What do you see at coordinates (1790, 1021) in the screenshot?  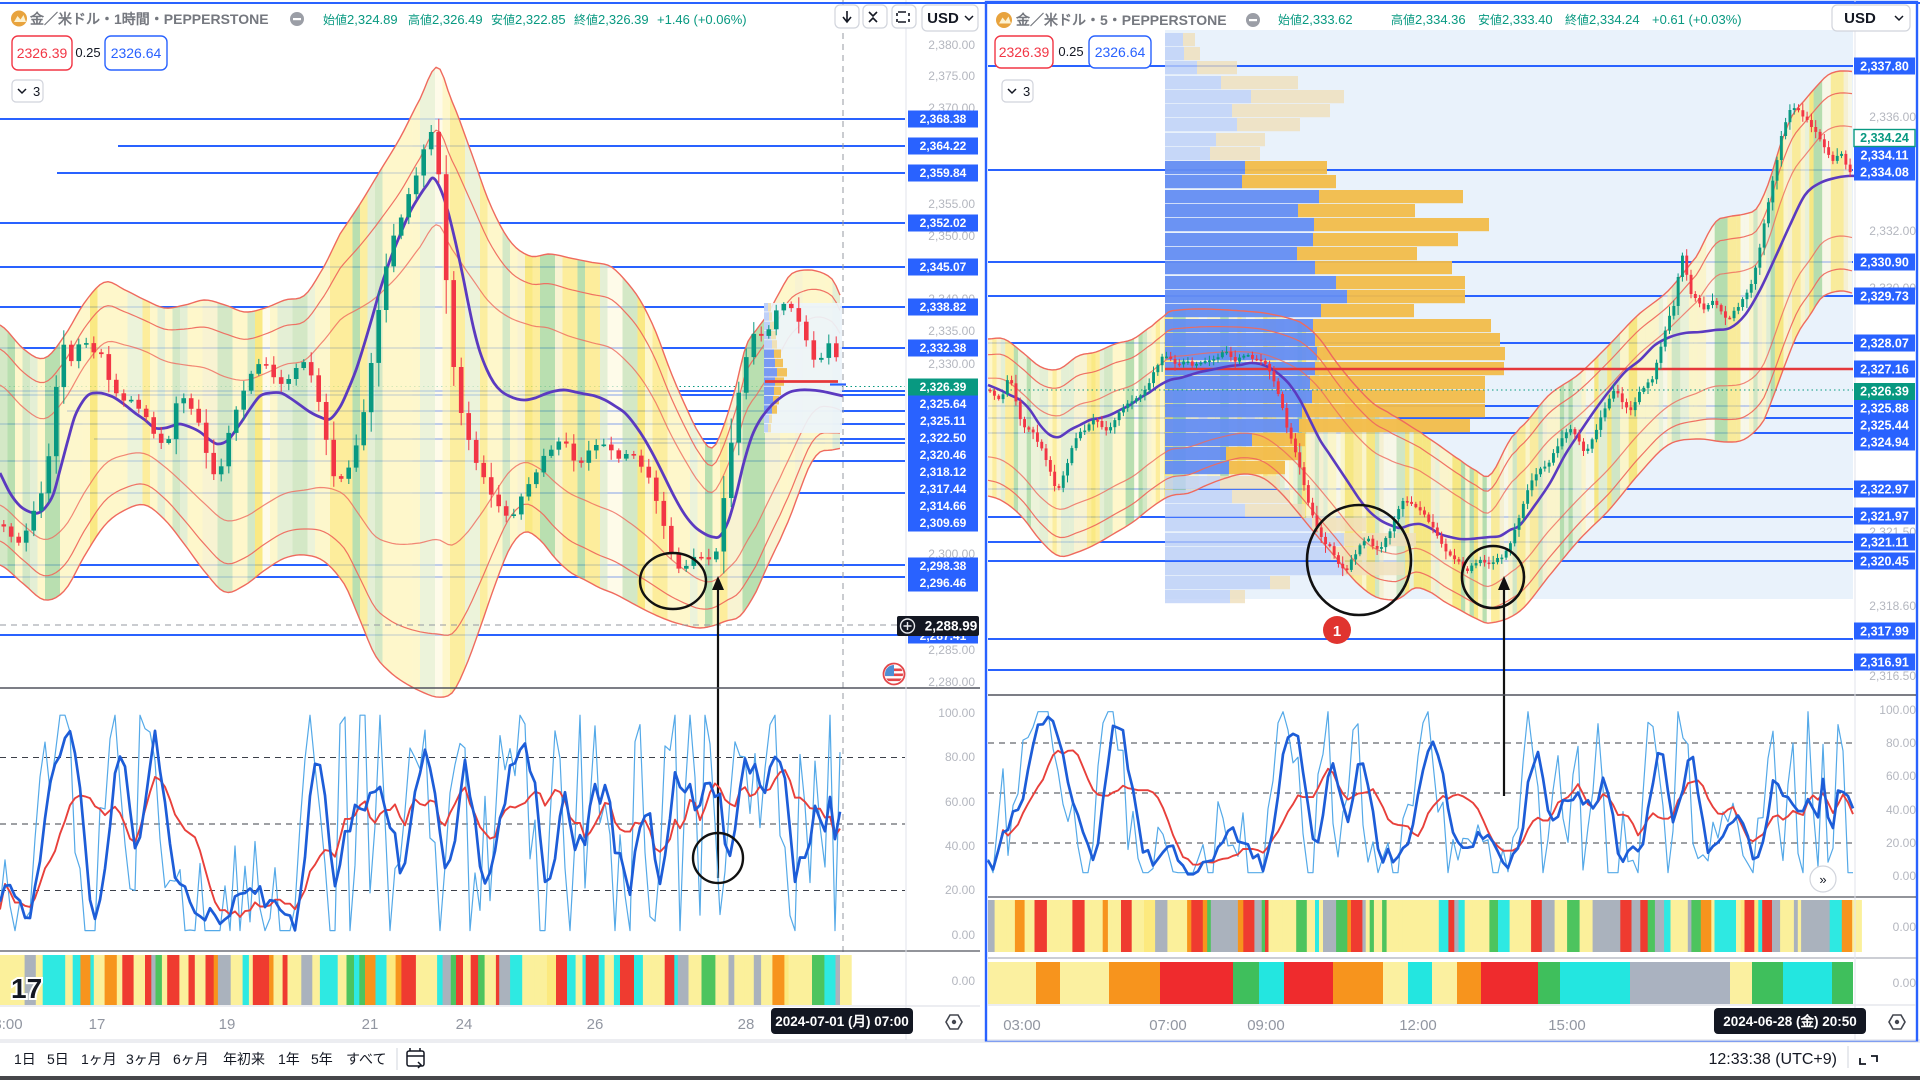 I see `svg-text: 2024-06-28 (金) 20:50` at bounding box center [1790, 1021].